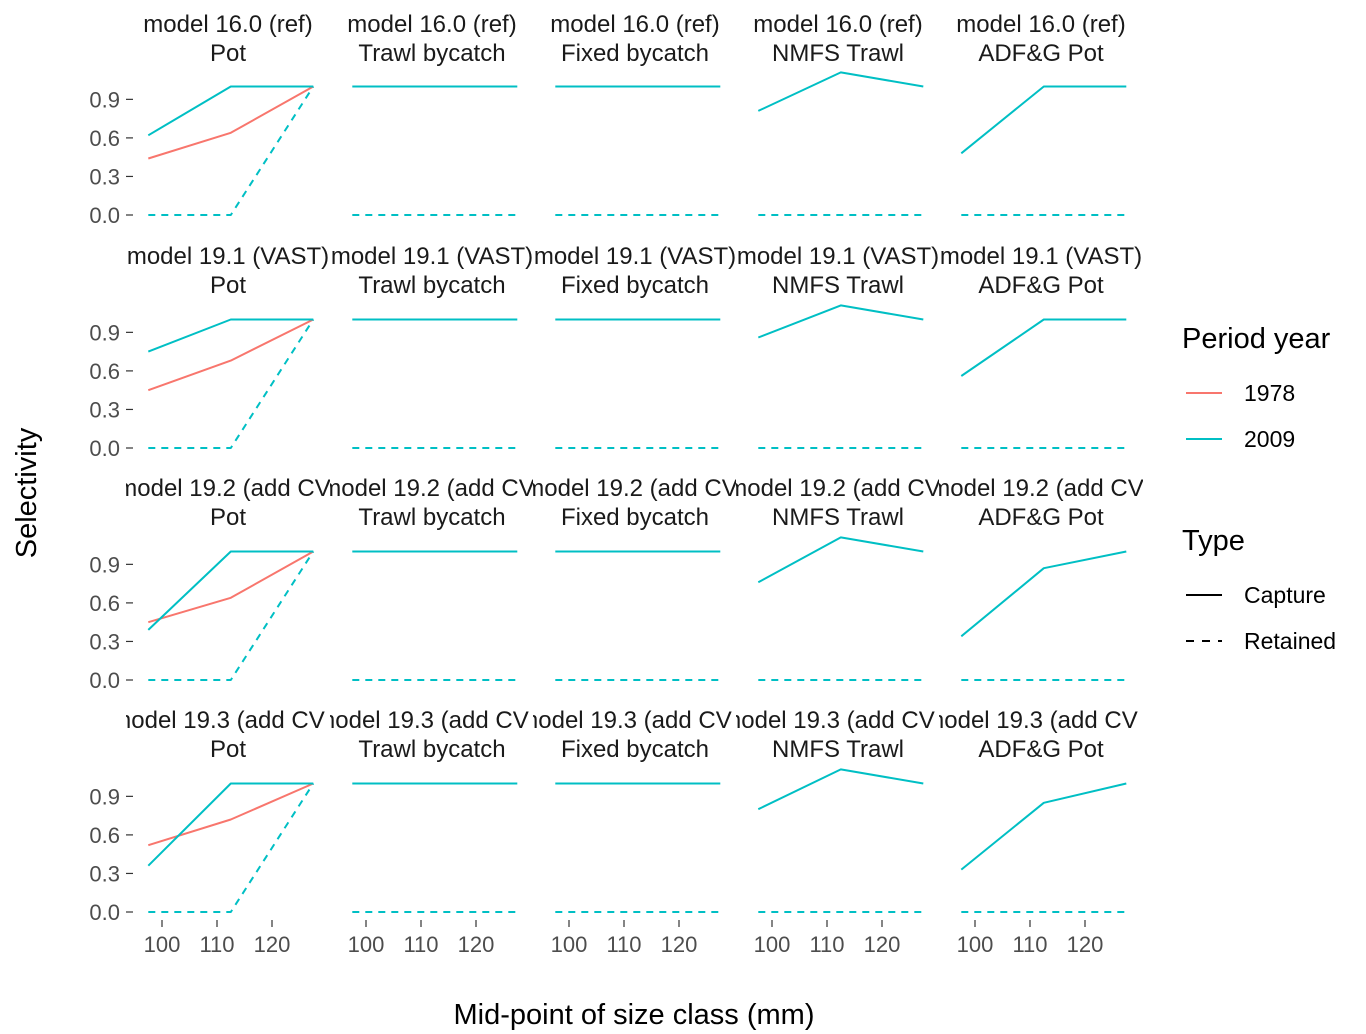  Describe the element at coordinates (838, 346) in the screenshot. I see `panel-2-4: model 19.1 (VAST)NMFS Trawl` at that location.